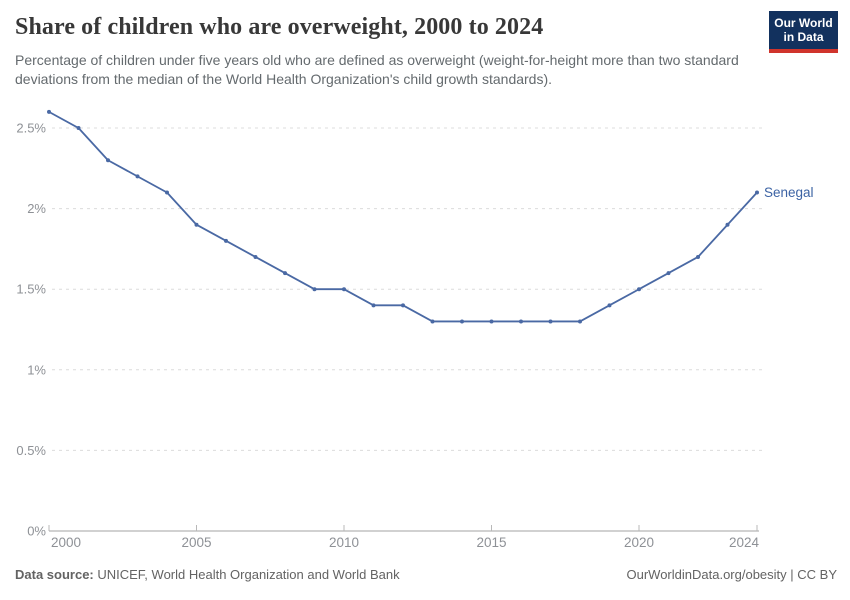  What do you see at coordinates (344, 542) in the screenshot?
I see `x-tick-label: 2010` at bounding box center [344, 542].